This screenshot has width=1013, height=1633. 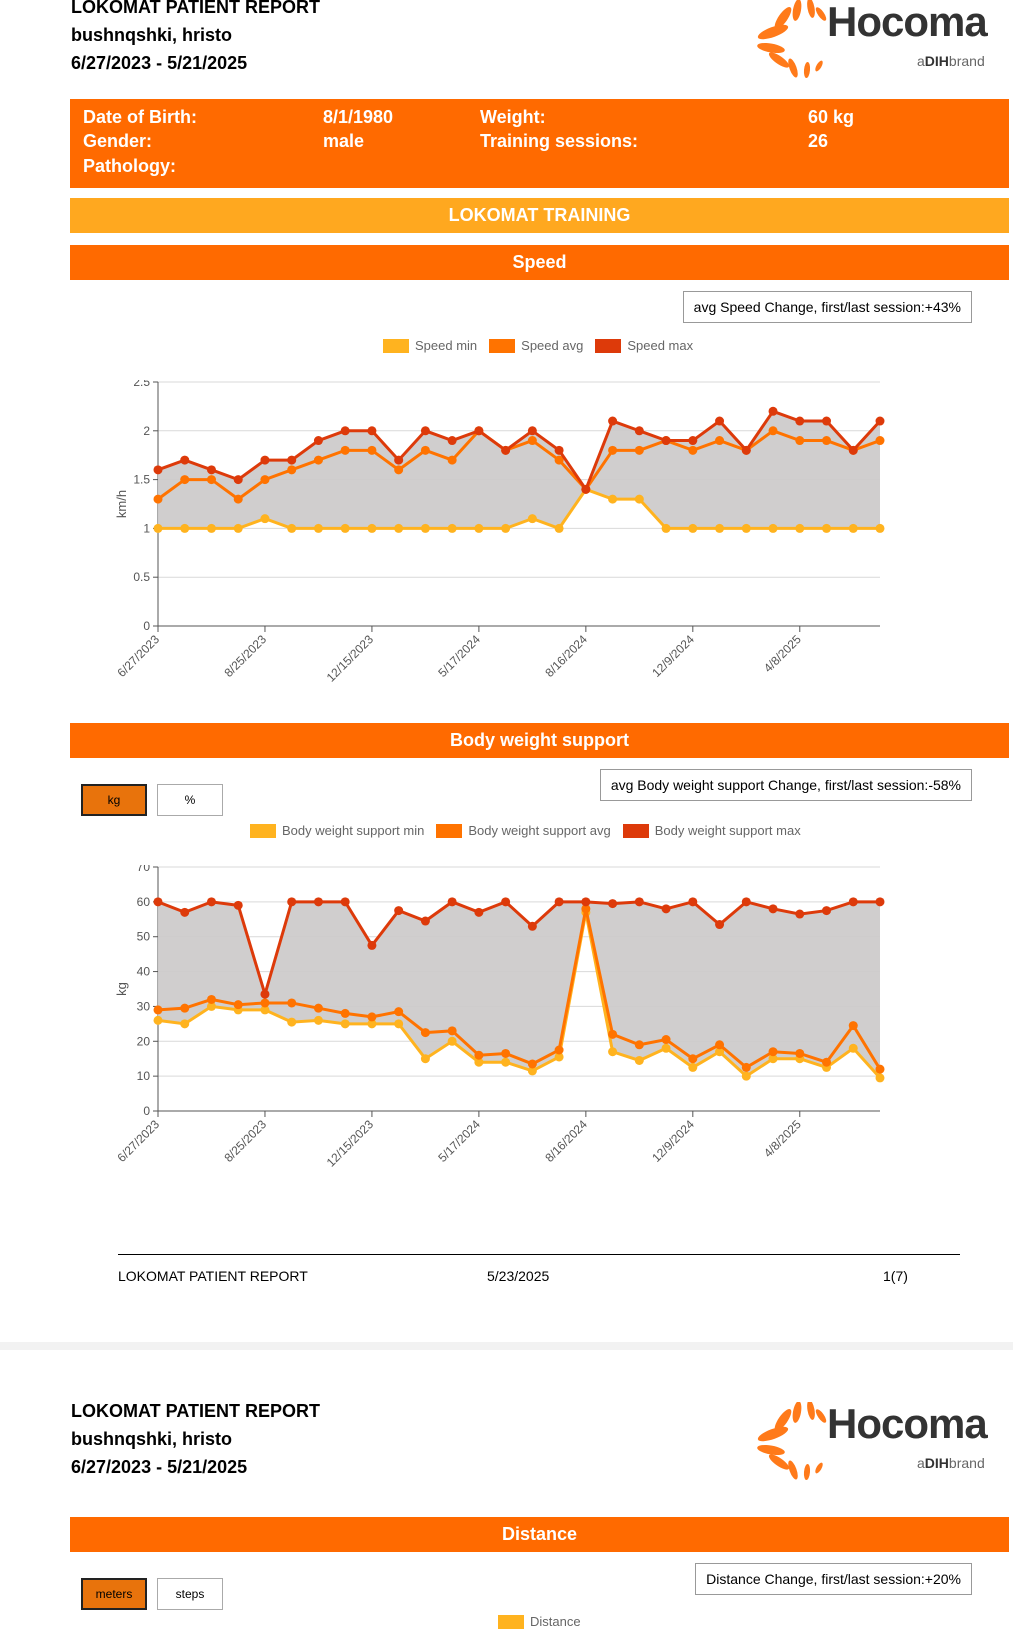 What do you see at coordinates (430, 345) in the screenshot?
I see `legend-item: Speed min` at bounding box center [430, 345].